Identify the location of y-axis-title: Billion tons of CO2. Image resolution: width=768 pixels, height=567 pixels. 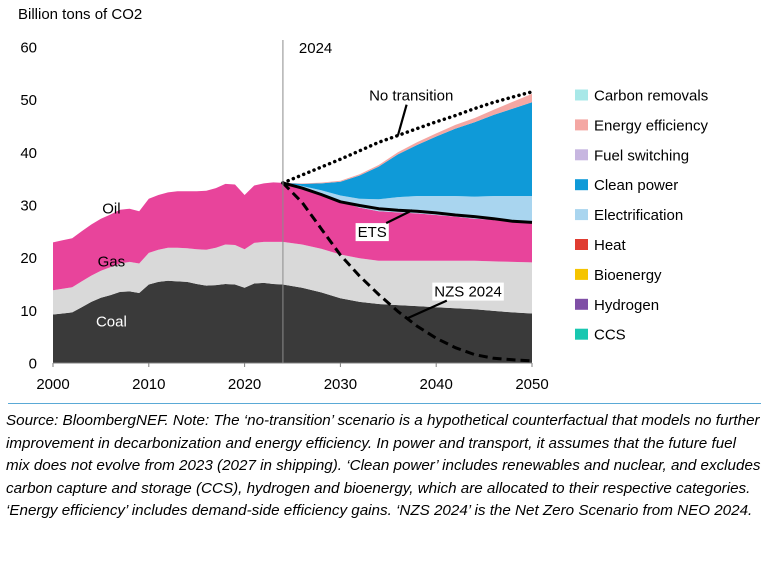
(80, 14).